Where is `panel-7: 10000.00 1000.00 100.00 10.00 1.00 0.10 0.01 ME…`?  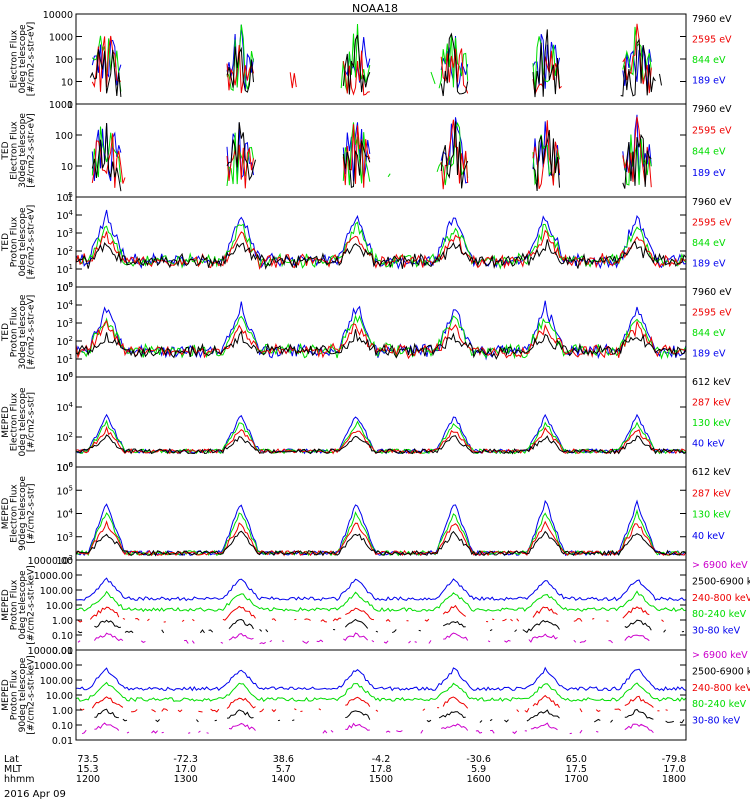 panel-7: 10000.00 1000.00 100.00 10.00 1.00 0.10 0.01 ME… is located at coordinates (375, 696).